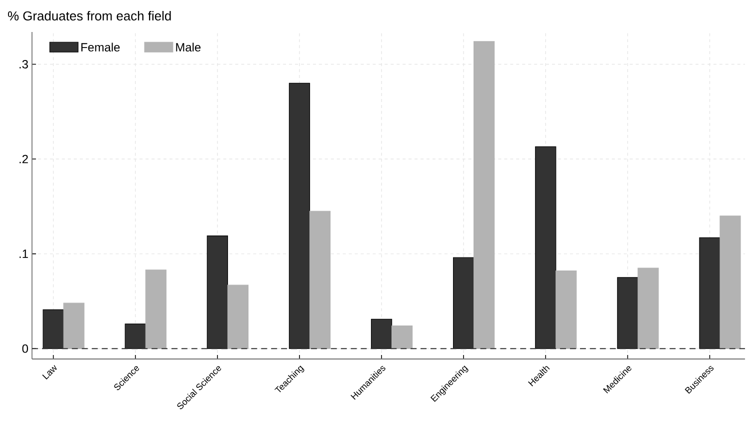  I want to click on legend-label: Female, so click(100, 47).